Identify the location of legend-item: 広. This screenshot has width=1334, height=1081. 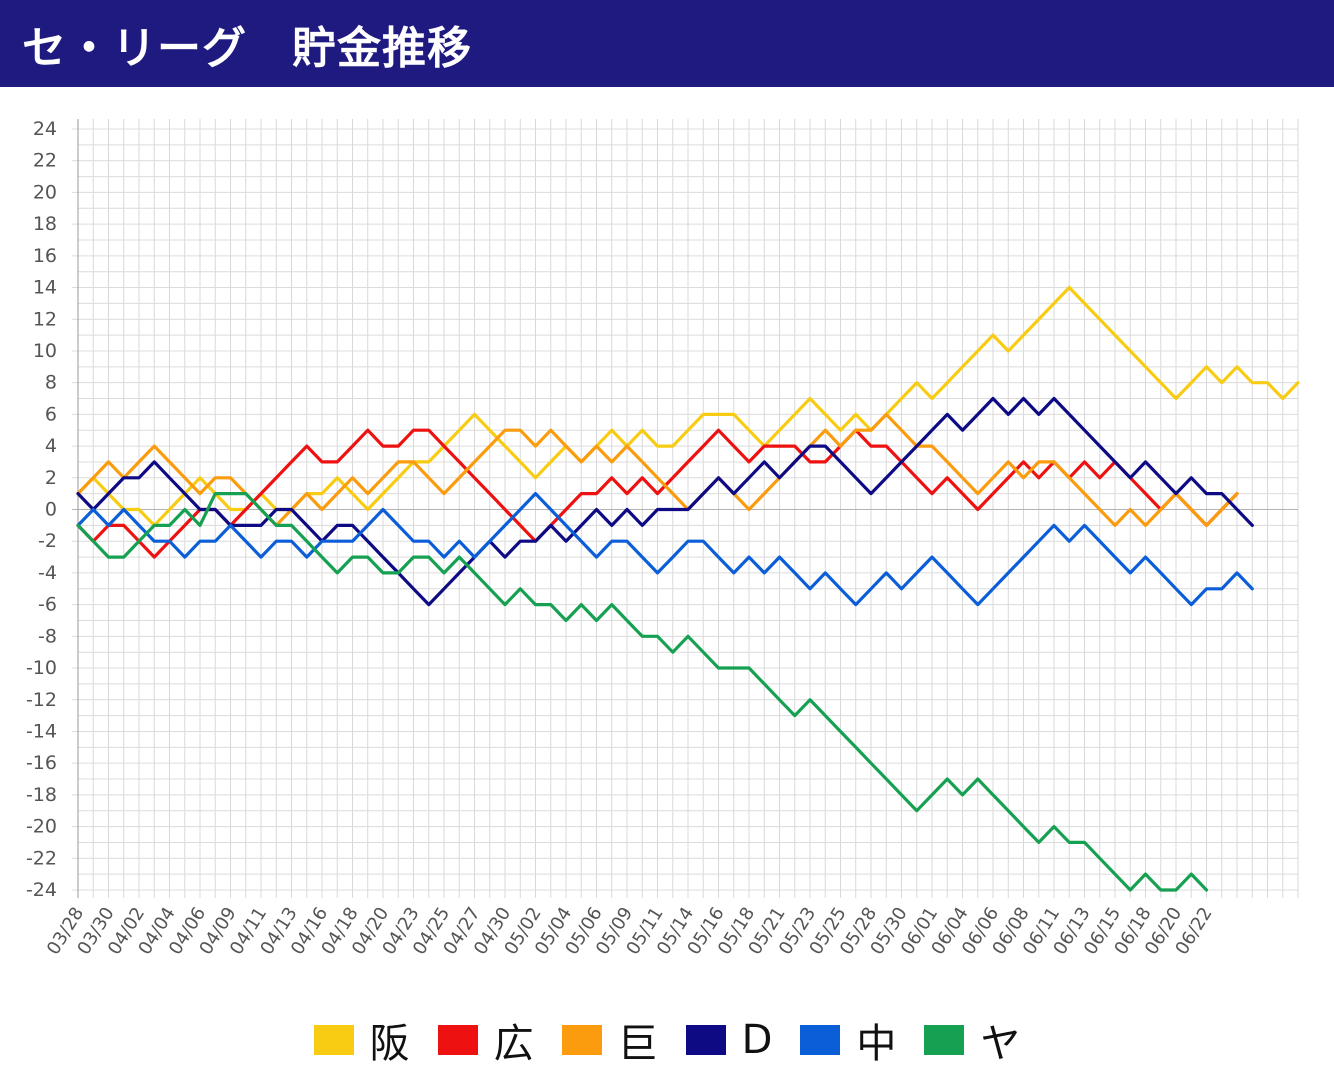
(485, 1040).